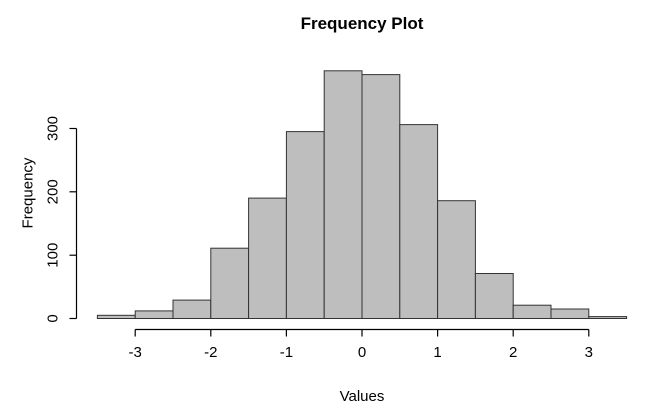 Image resolution: width=660 pixels, height=415 pixels. What do you see at coordinates (513, 352) in the screenshot?
I see `x-tick-label: 2` at bounding box center [513, 352].